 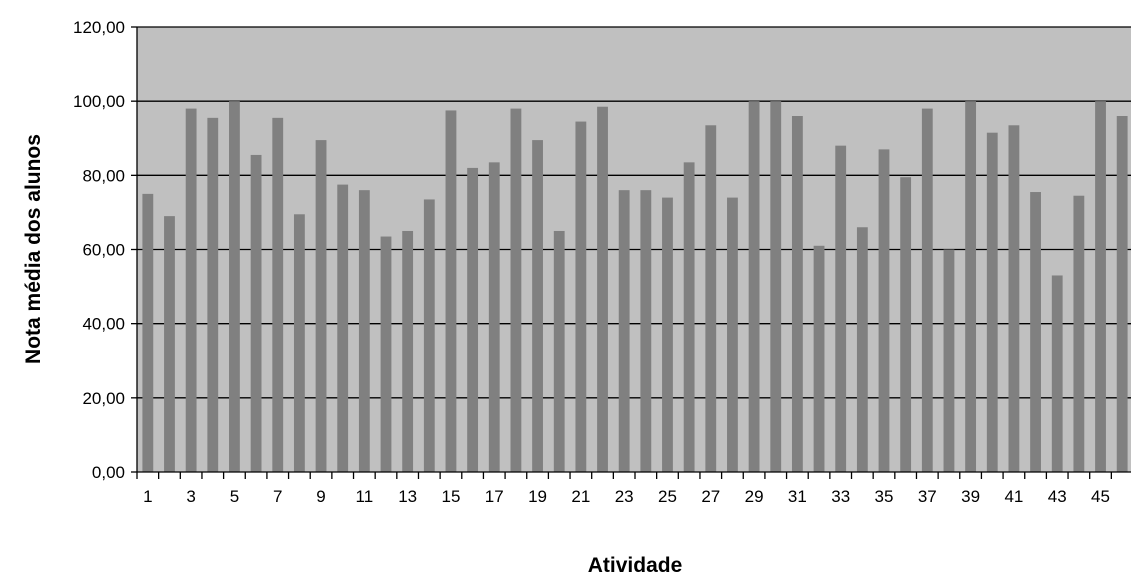 I want to click on x-tick-label: 1, so click(x=147, y=496).